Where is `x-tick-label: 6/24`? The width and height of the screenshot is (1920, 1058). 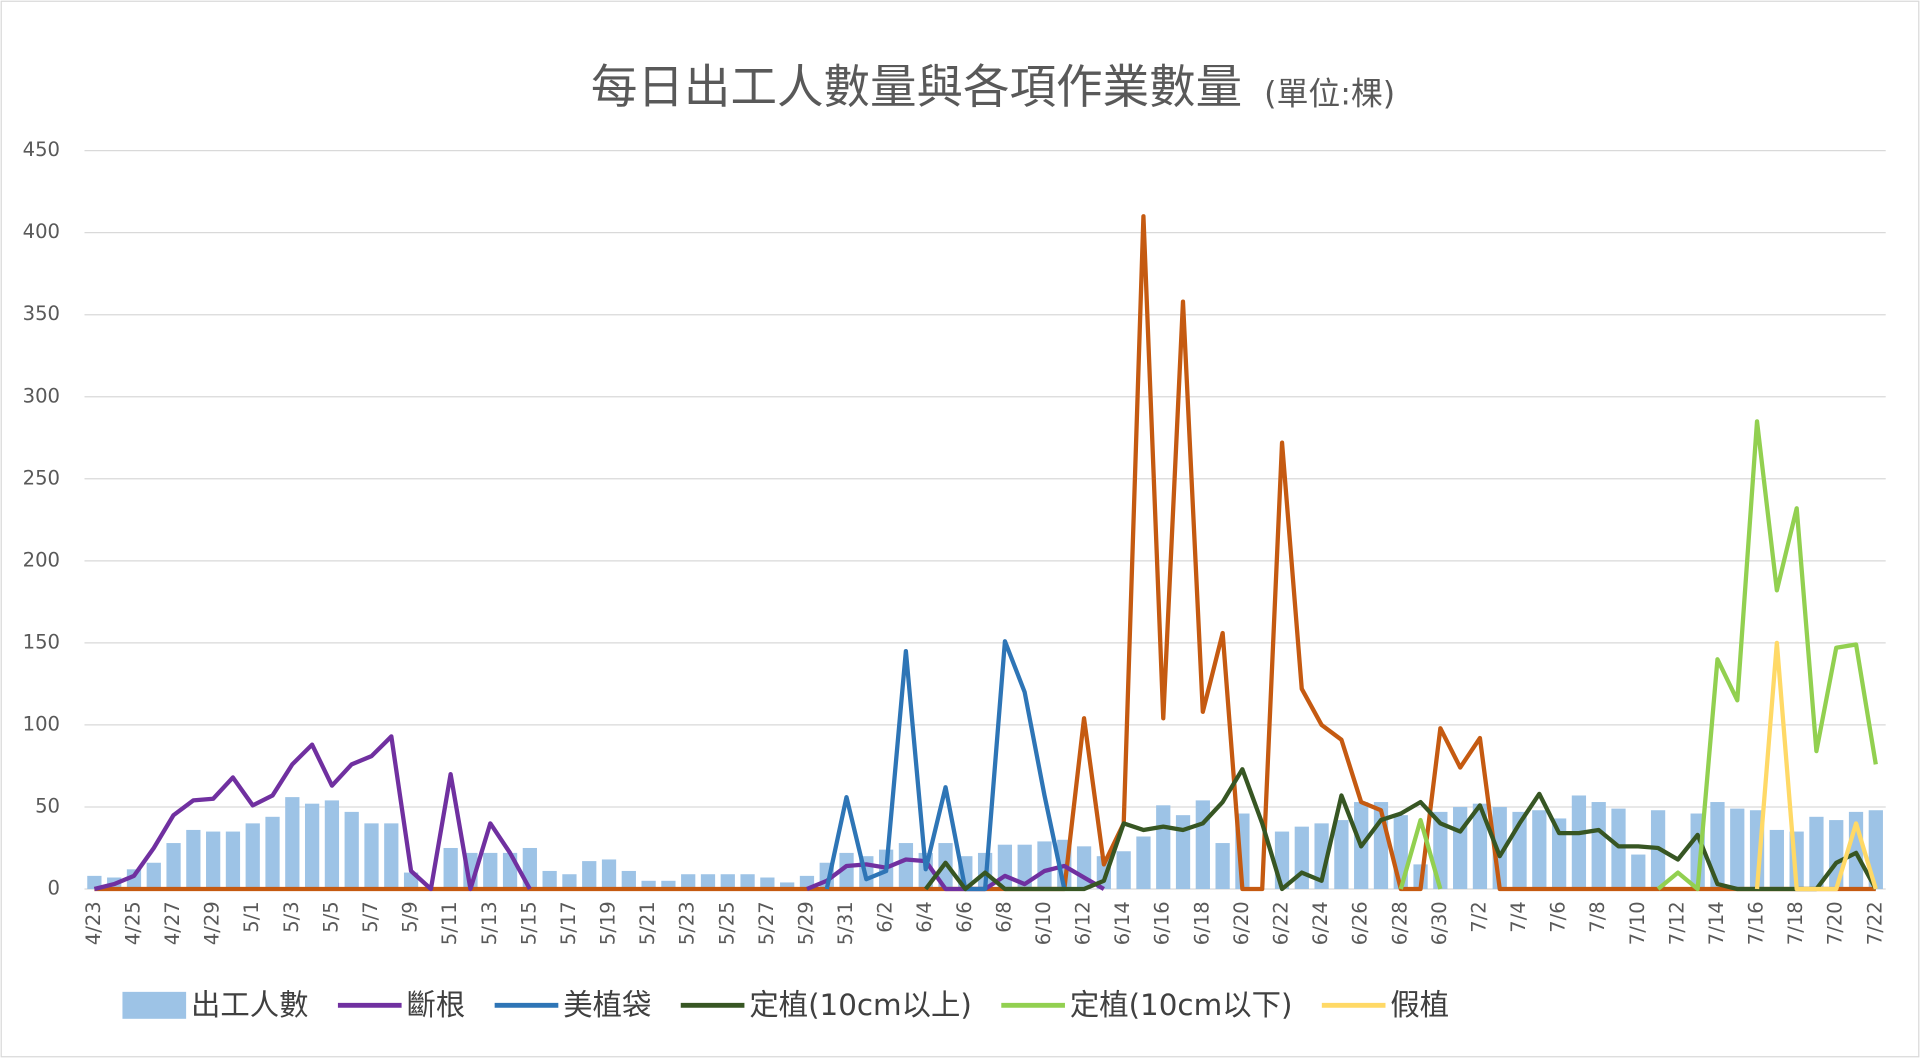
x-tick-label: 6/24 is located at coordinates (1320, 923).